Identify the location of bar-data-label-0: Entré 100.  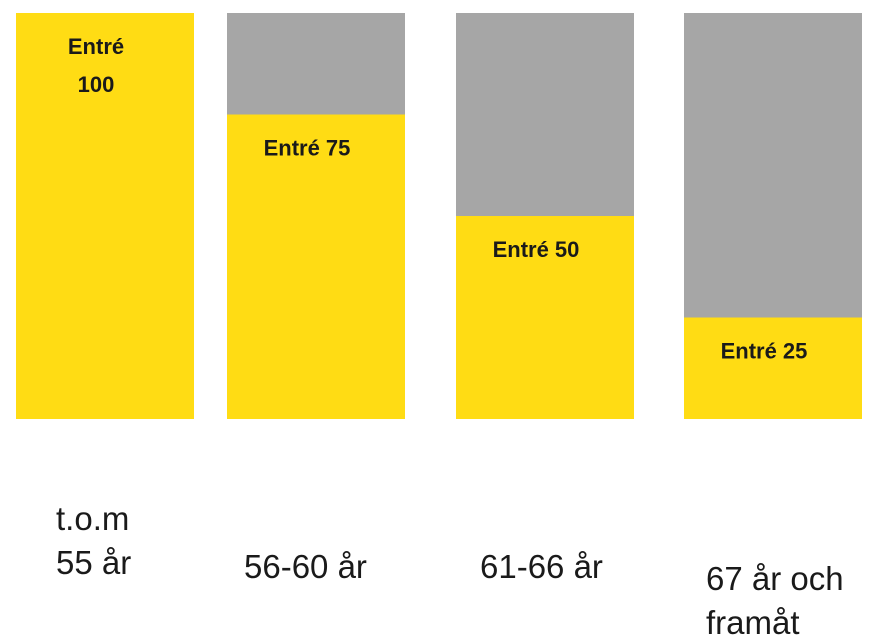
(96, 65).